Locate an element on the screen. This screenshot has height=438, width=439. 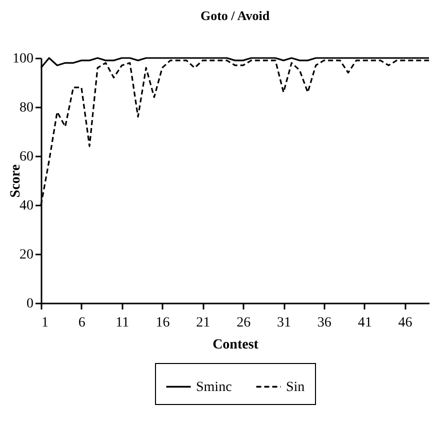
x-tick-label: 26 is located at coordinates (243, 323).